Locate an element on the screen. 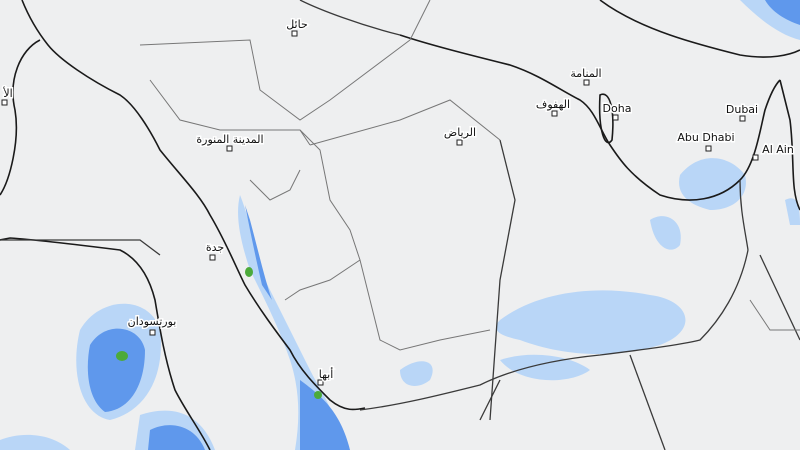  city-label: أبها is located at coordinates (326, 374).